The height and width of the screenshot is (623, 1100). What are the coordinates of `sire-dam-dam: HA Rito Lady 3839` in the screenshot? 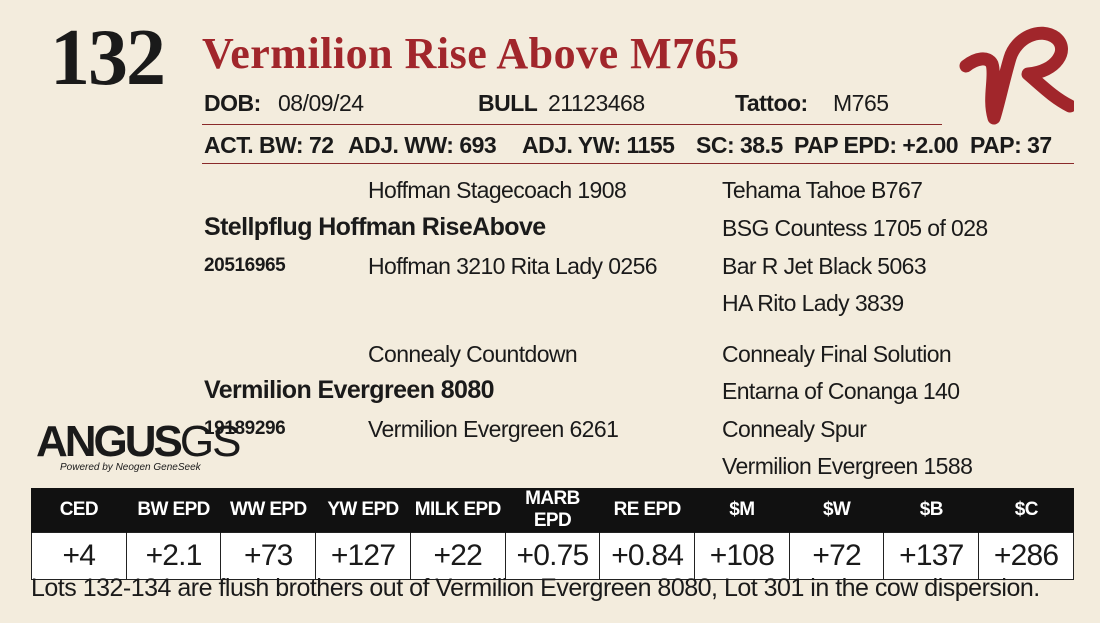 It's located at (813, 303).